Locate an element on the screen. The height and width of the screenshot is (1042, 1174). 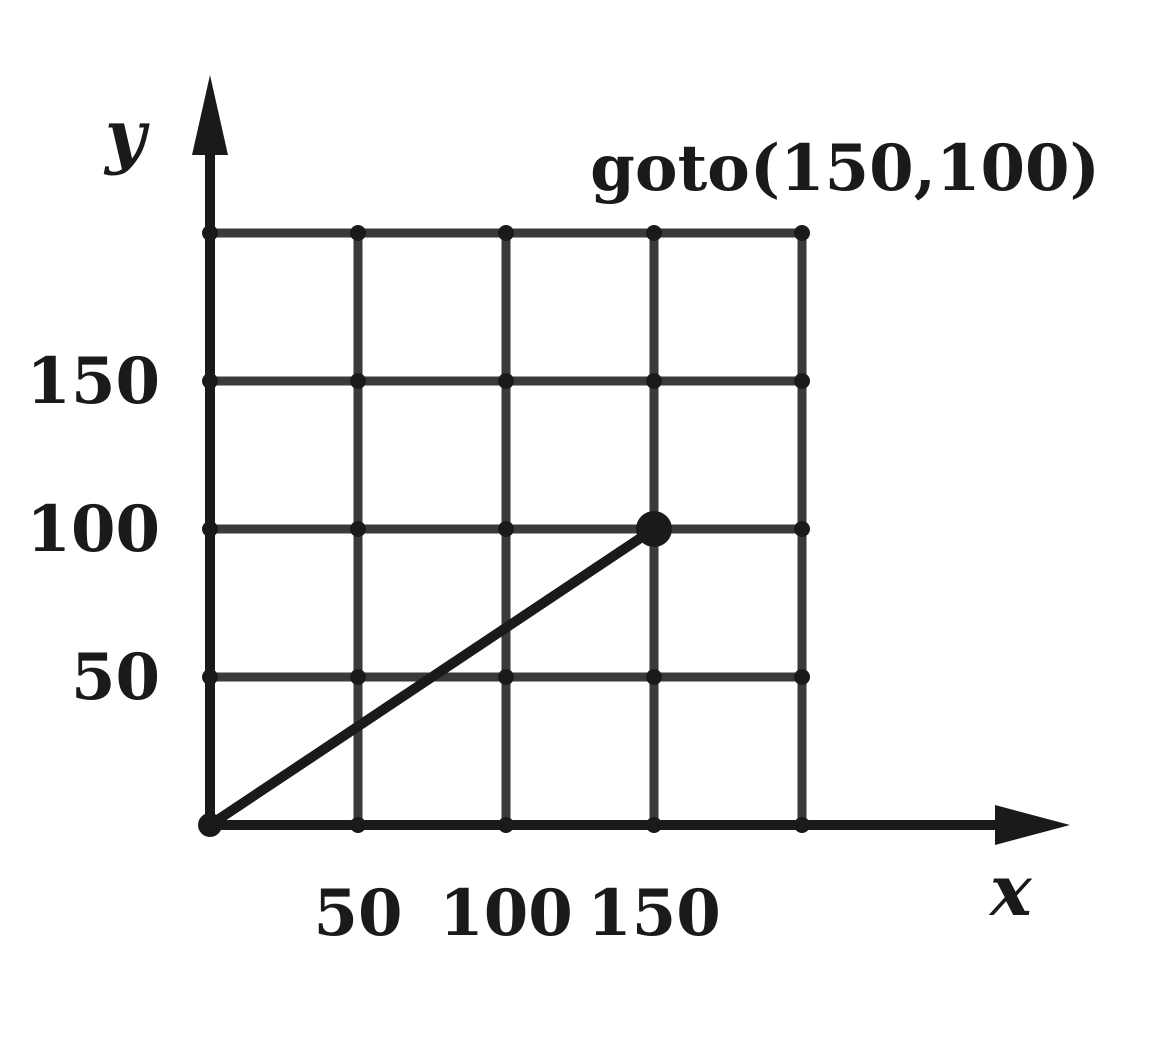
x-axis-label: x is located at coordinates (1010, 890).